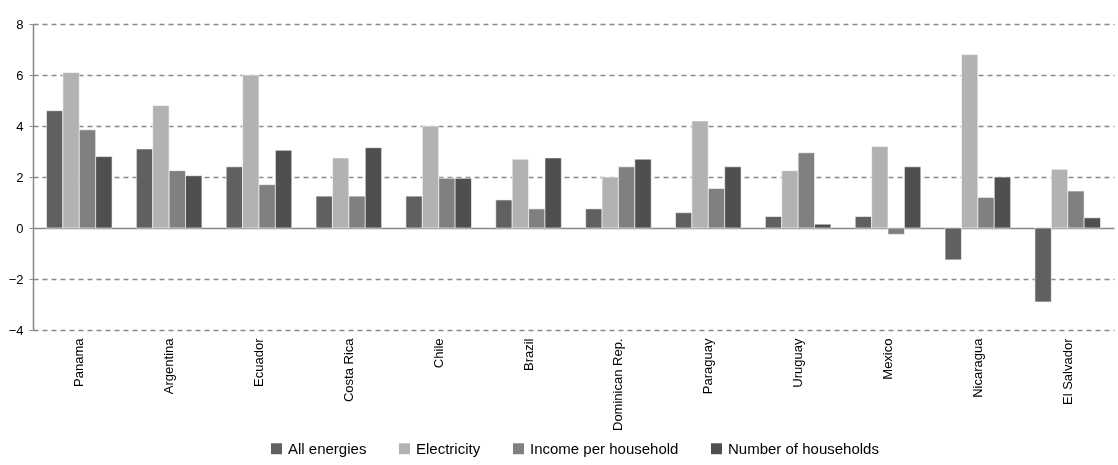 Image resolution: width=1118 pixels, height=465 pixels. What do you see at coordinates (448, 448) in the screenshot?
I see `legend-label: Electricity` at bounding box center [448, 448].